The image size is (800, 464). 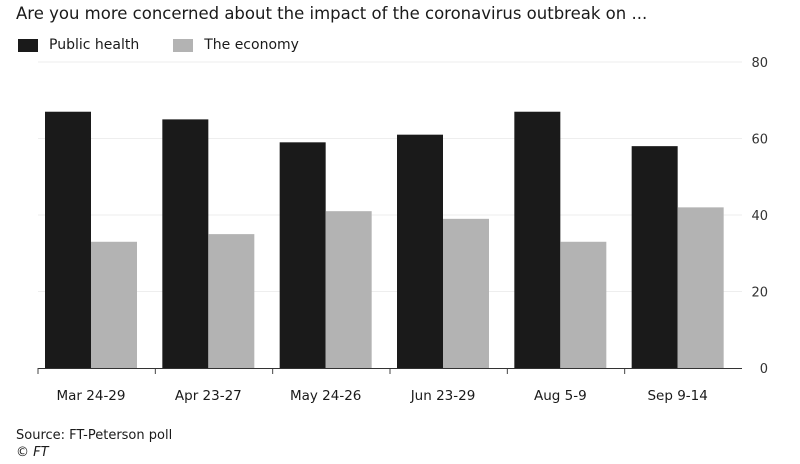 What do you see at coordinates (759, 293) in the screenshot?
I see `y-tick-label-20: 20` at bounding box center [759, 293].